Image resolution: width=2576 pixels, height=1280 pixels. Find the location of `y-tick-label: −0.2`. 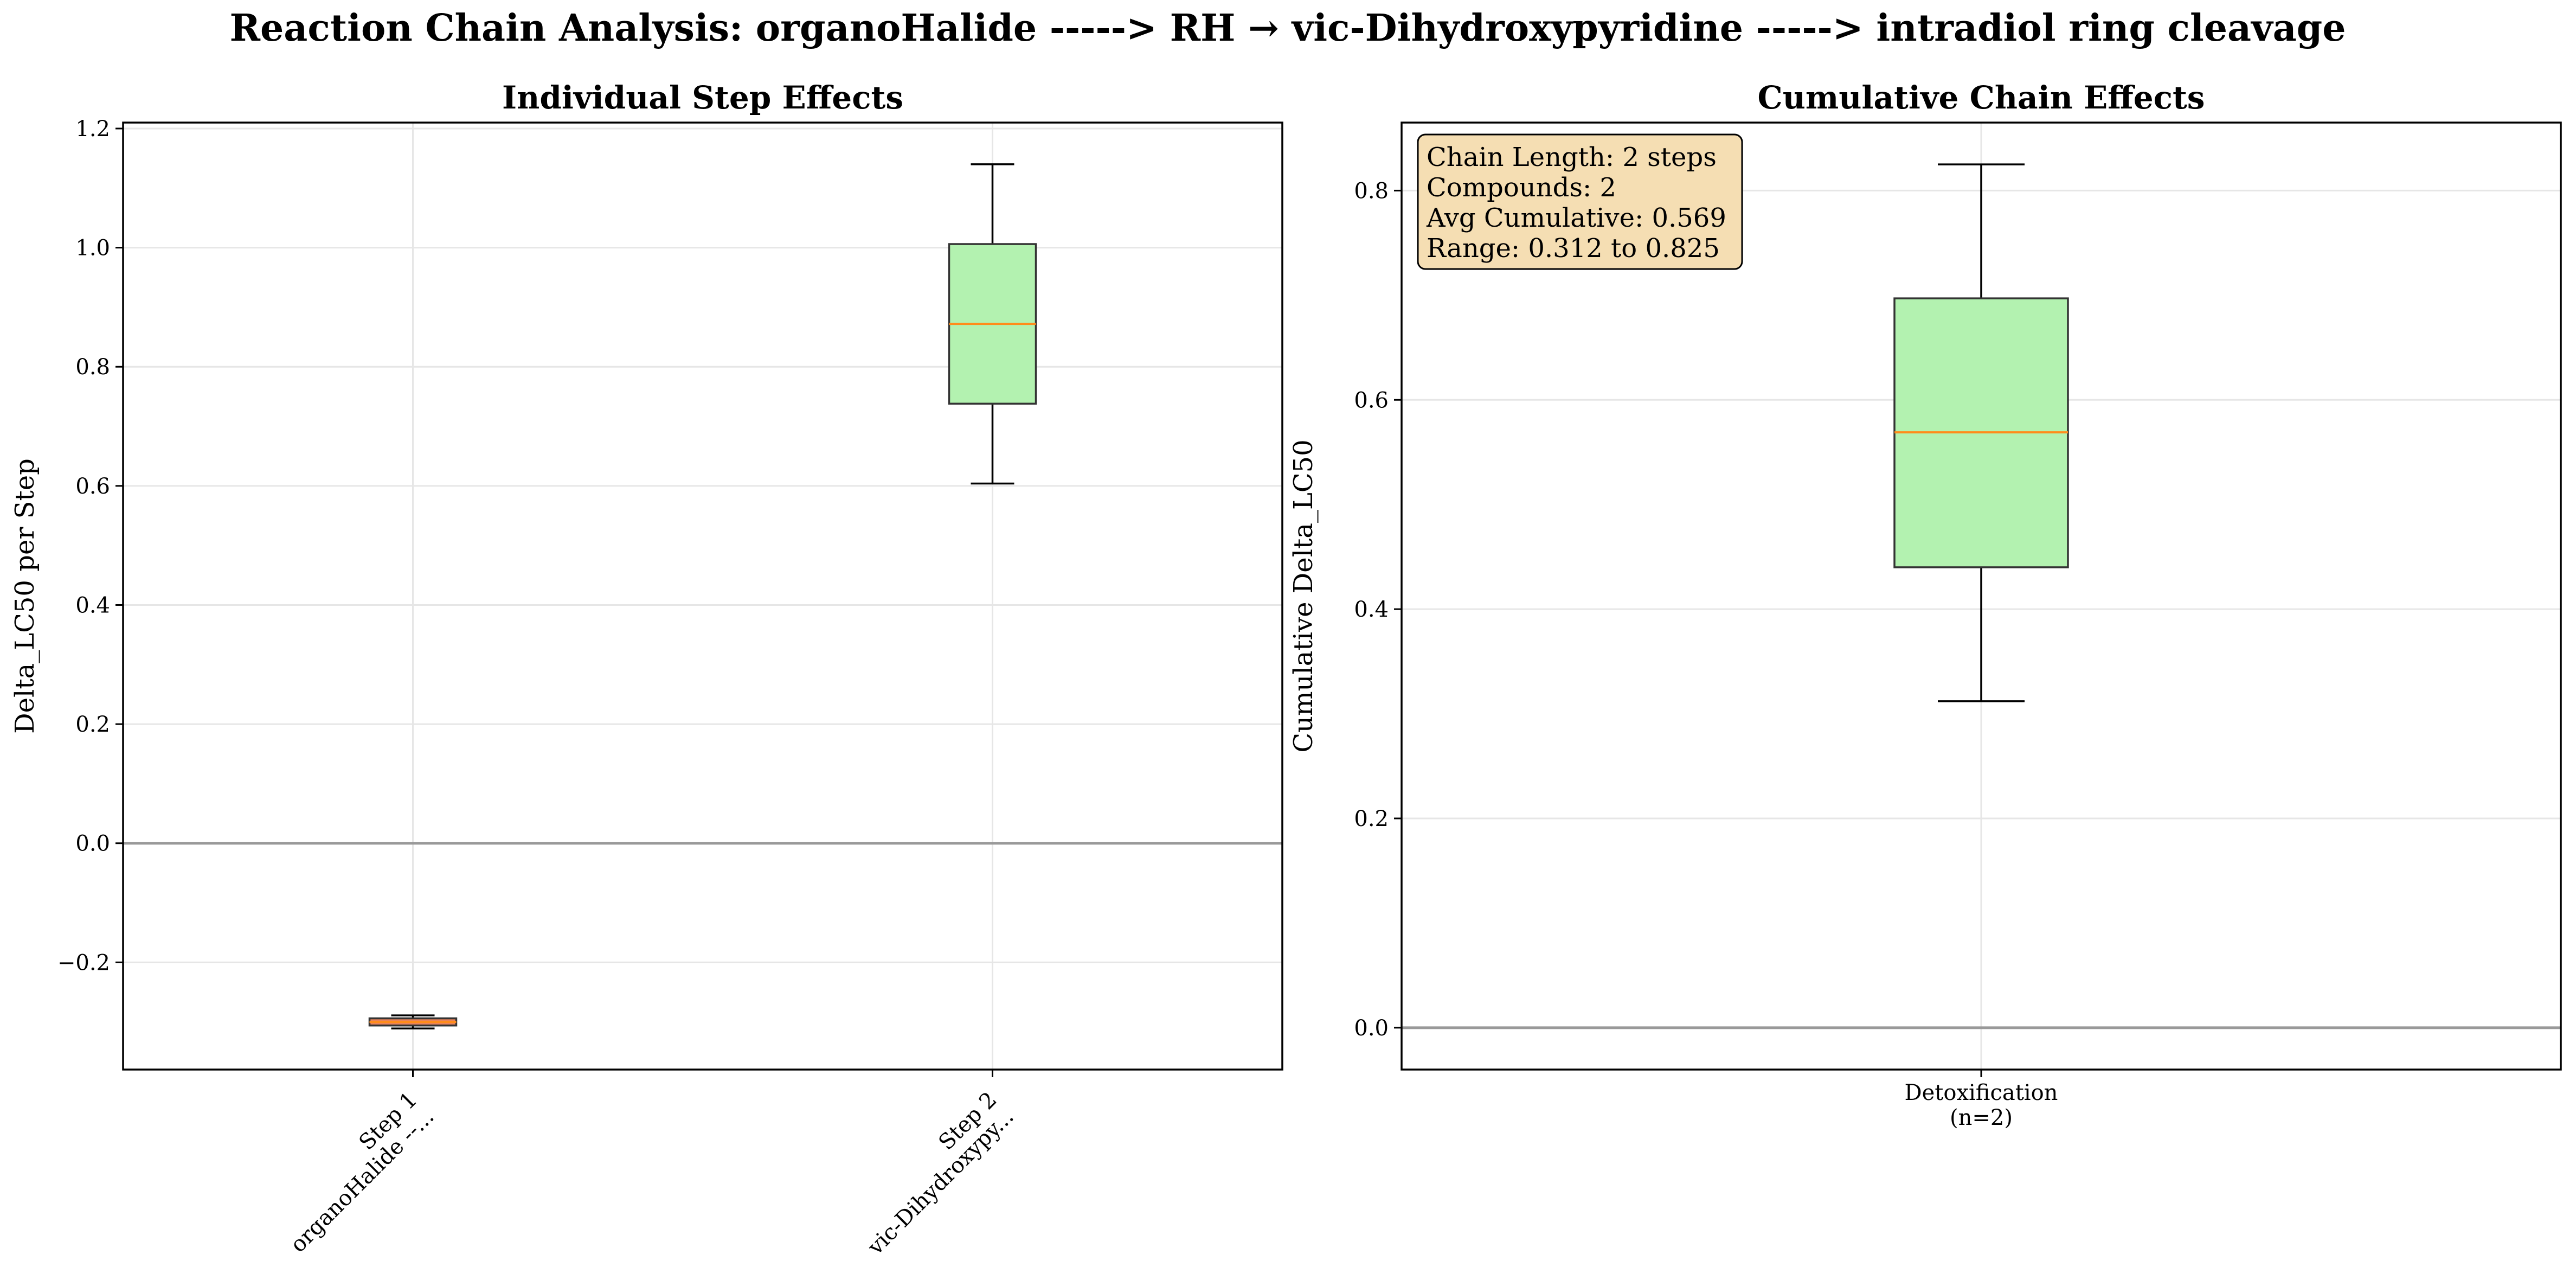

y-tick-label: −0.2 is located at coordinates (83, 962).